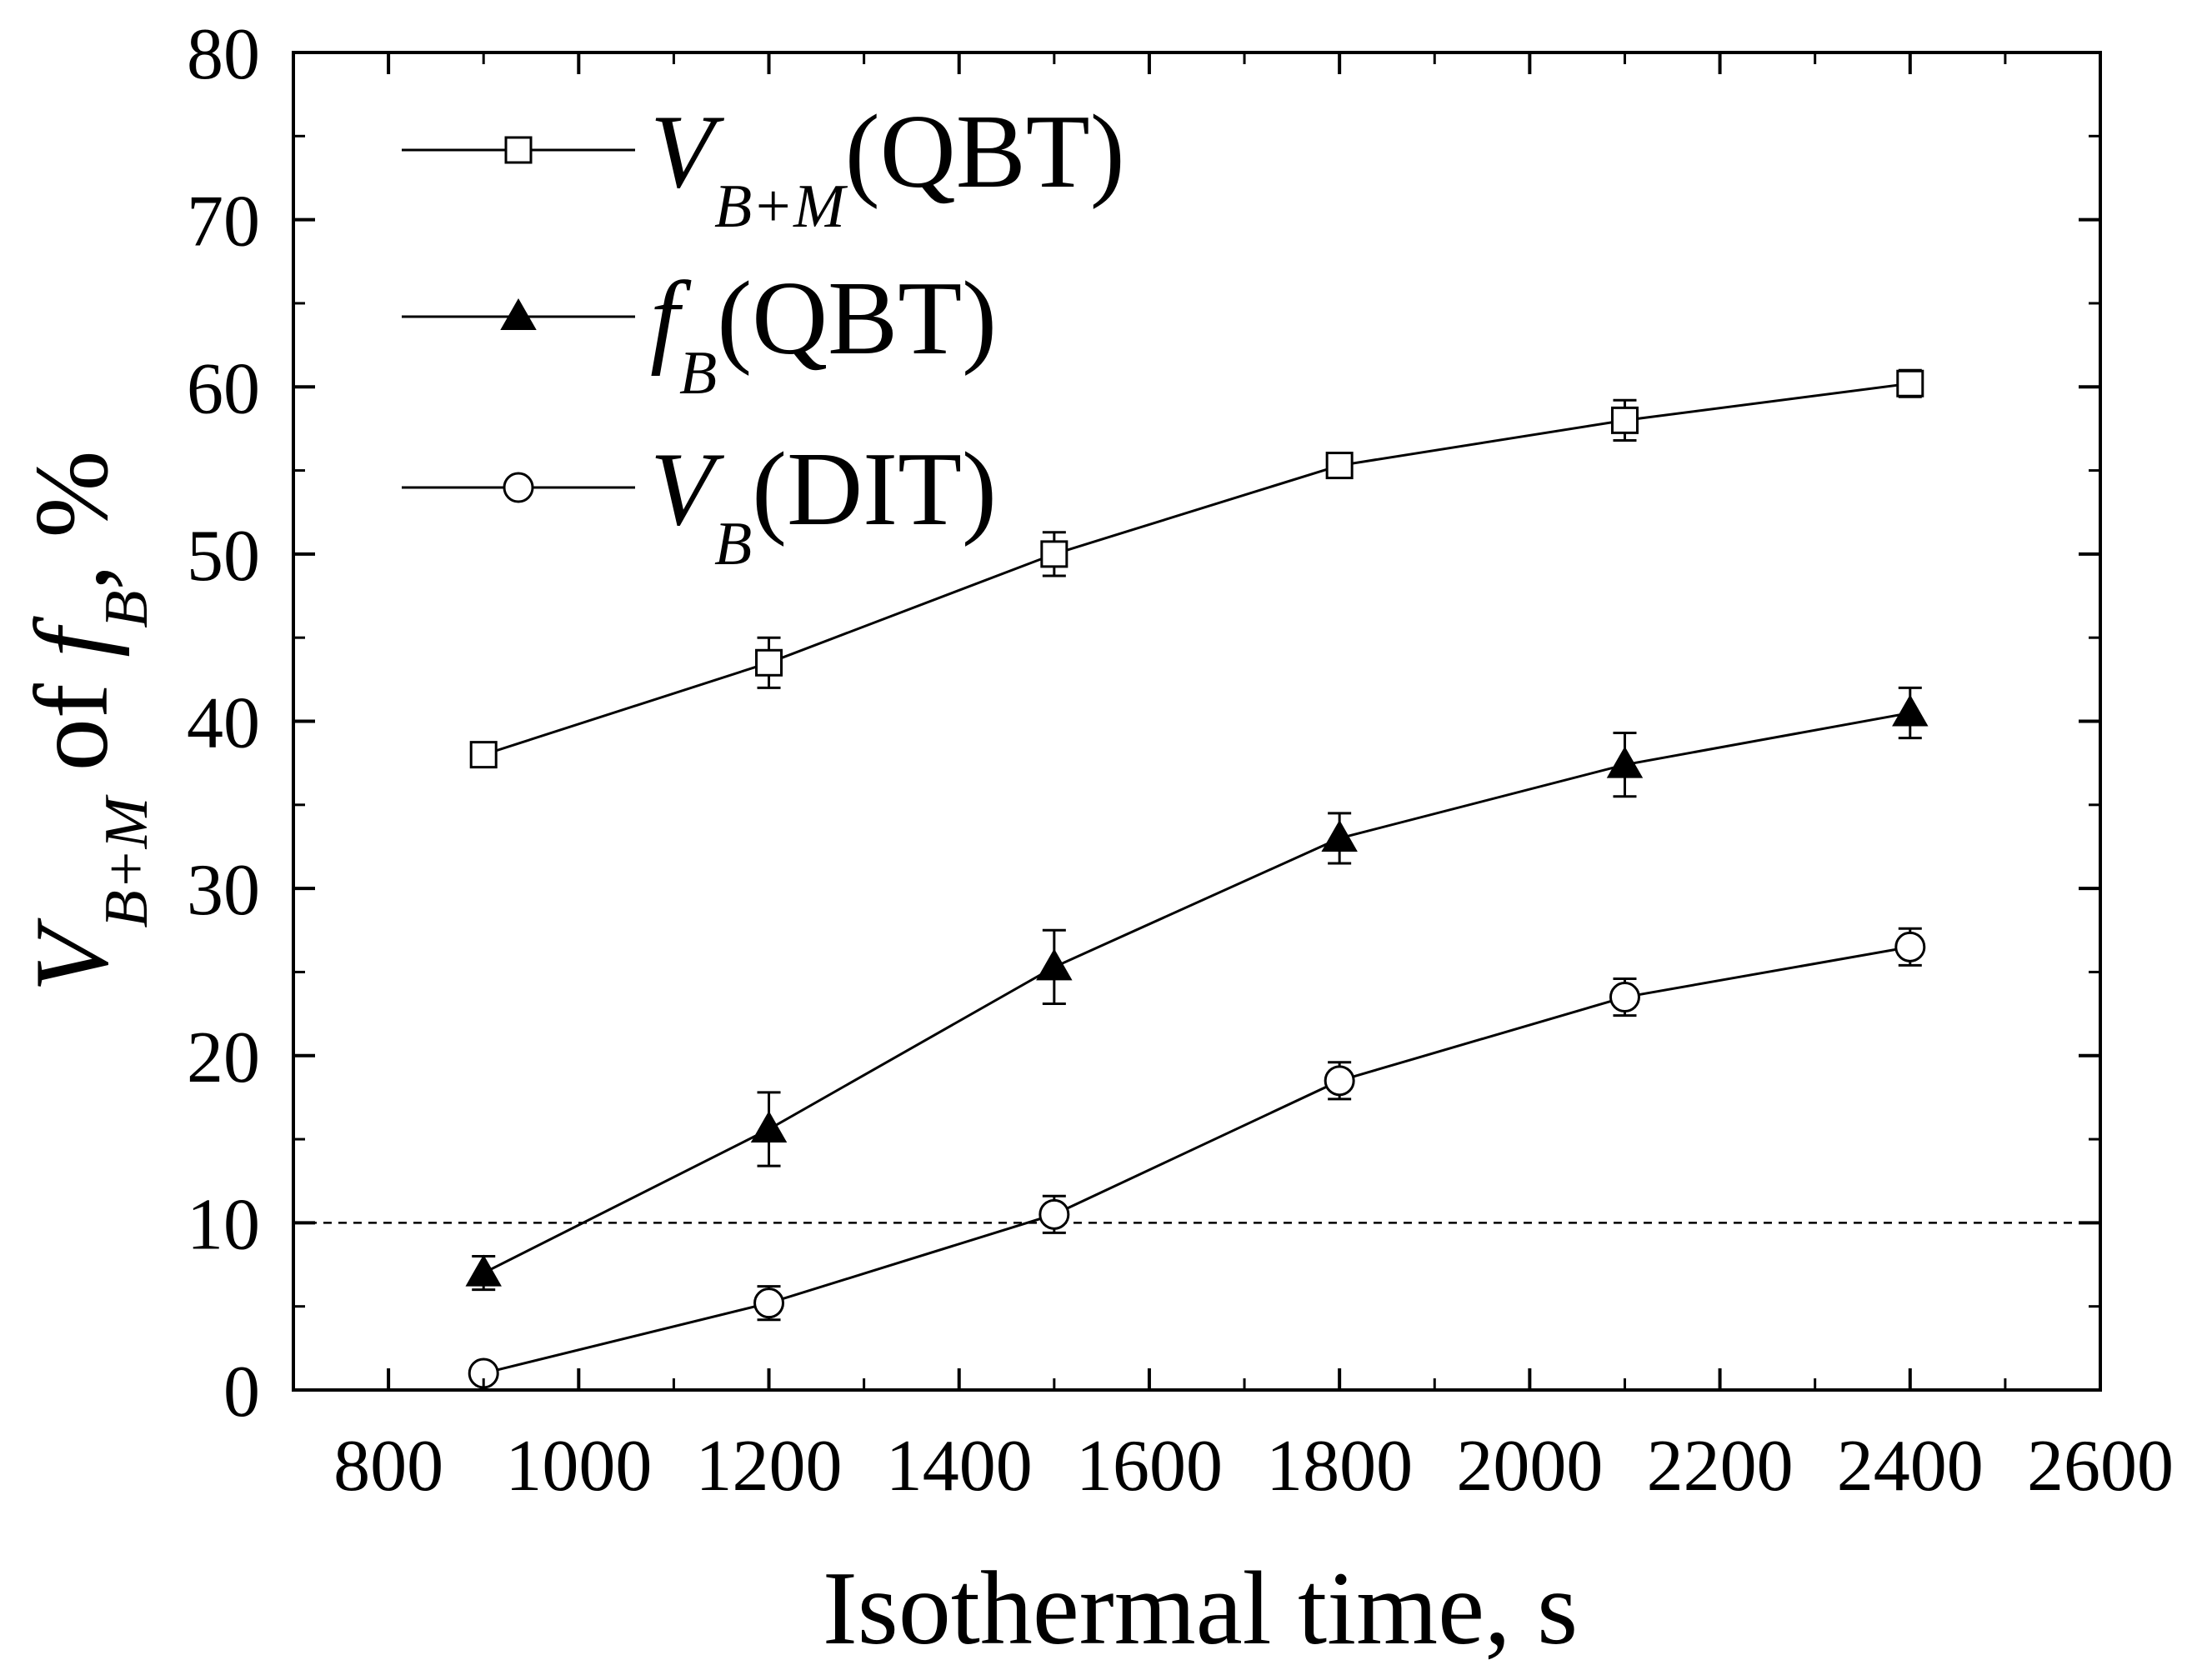 The image size is (2197, 1680). What do you see at coordinates (388, 1466) in the screenshot?
I see `x-tick-label: 800` at bounding box center [388, 1466].